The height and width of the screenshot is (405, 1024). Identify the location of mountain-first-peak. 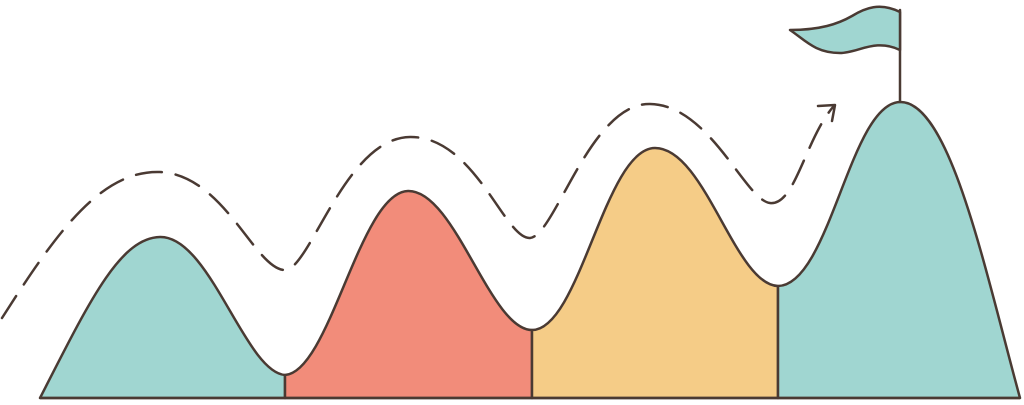
(162, 317).